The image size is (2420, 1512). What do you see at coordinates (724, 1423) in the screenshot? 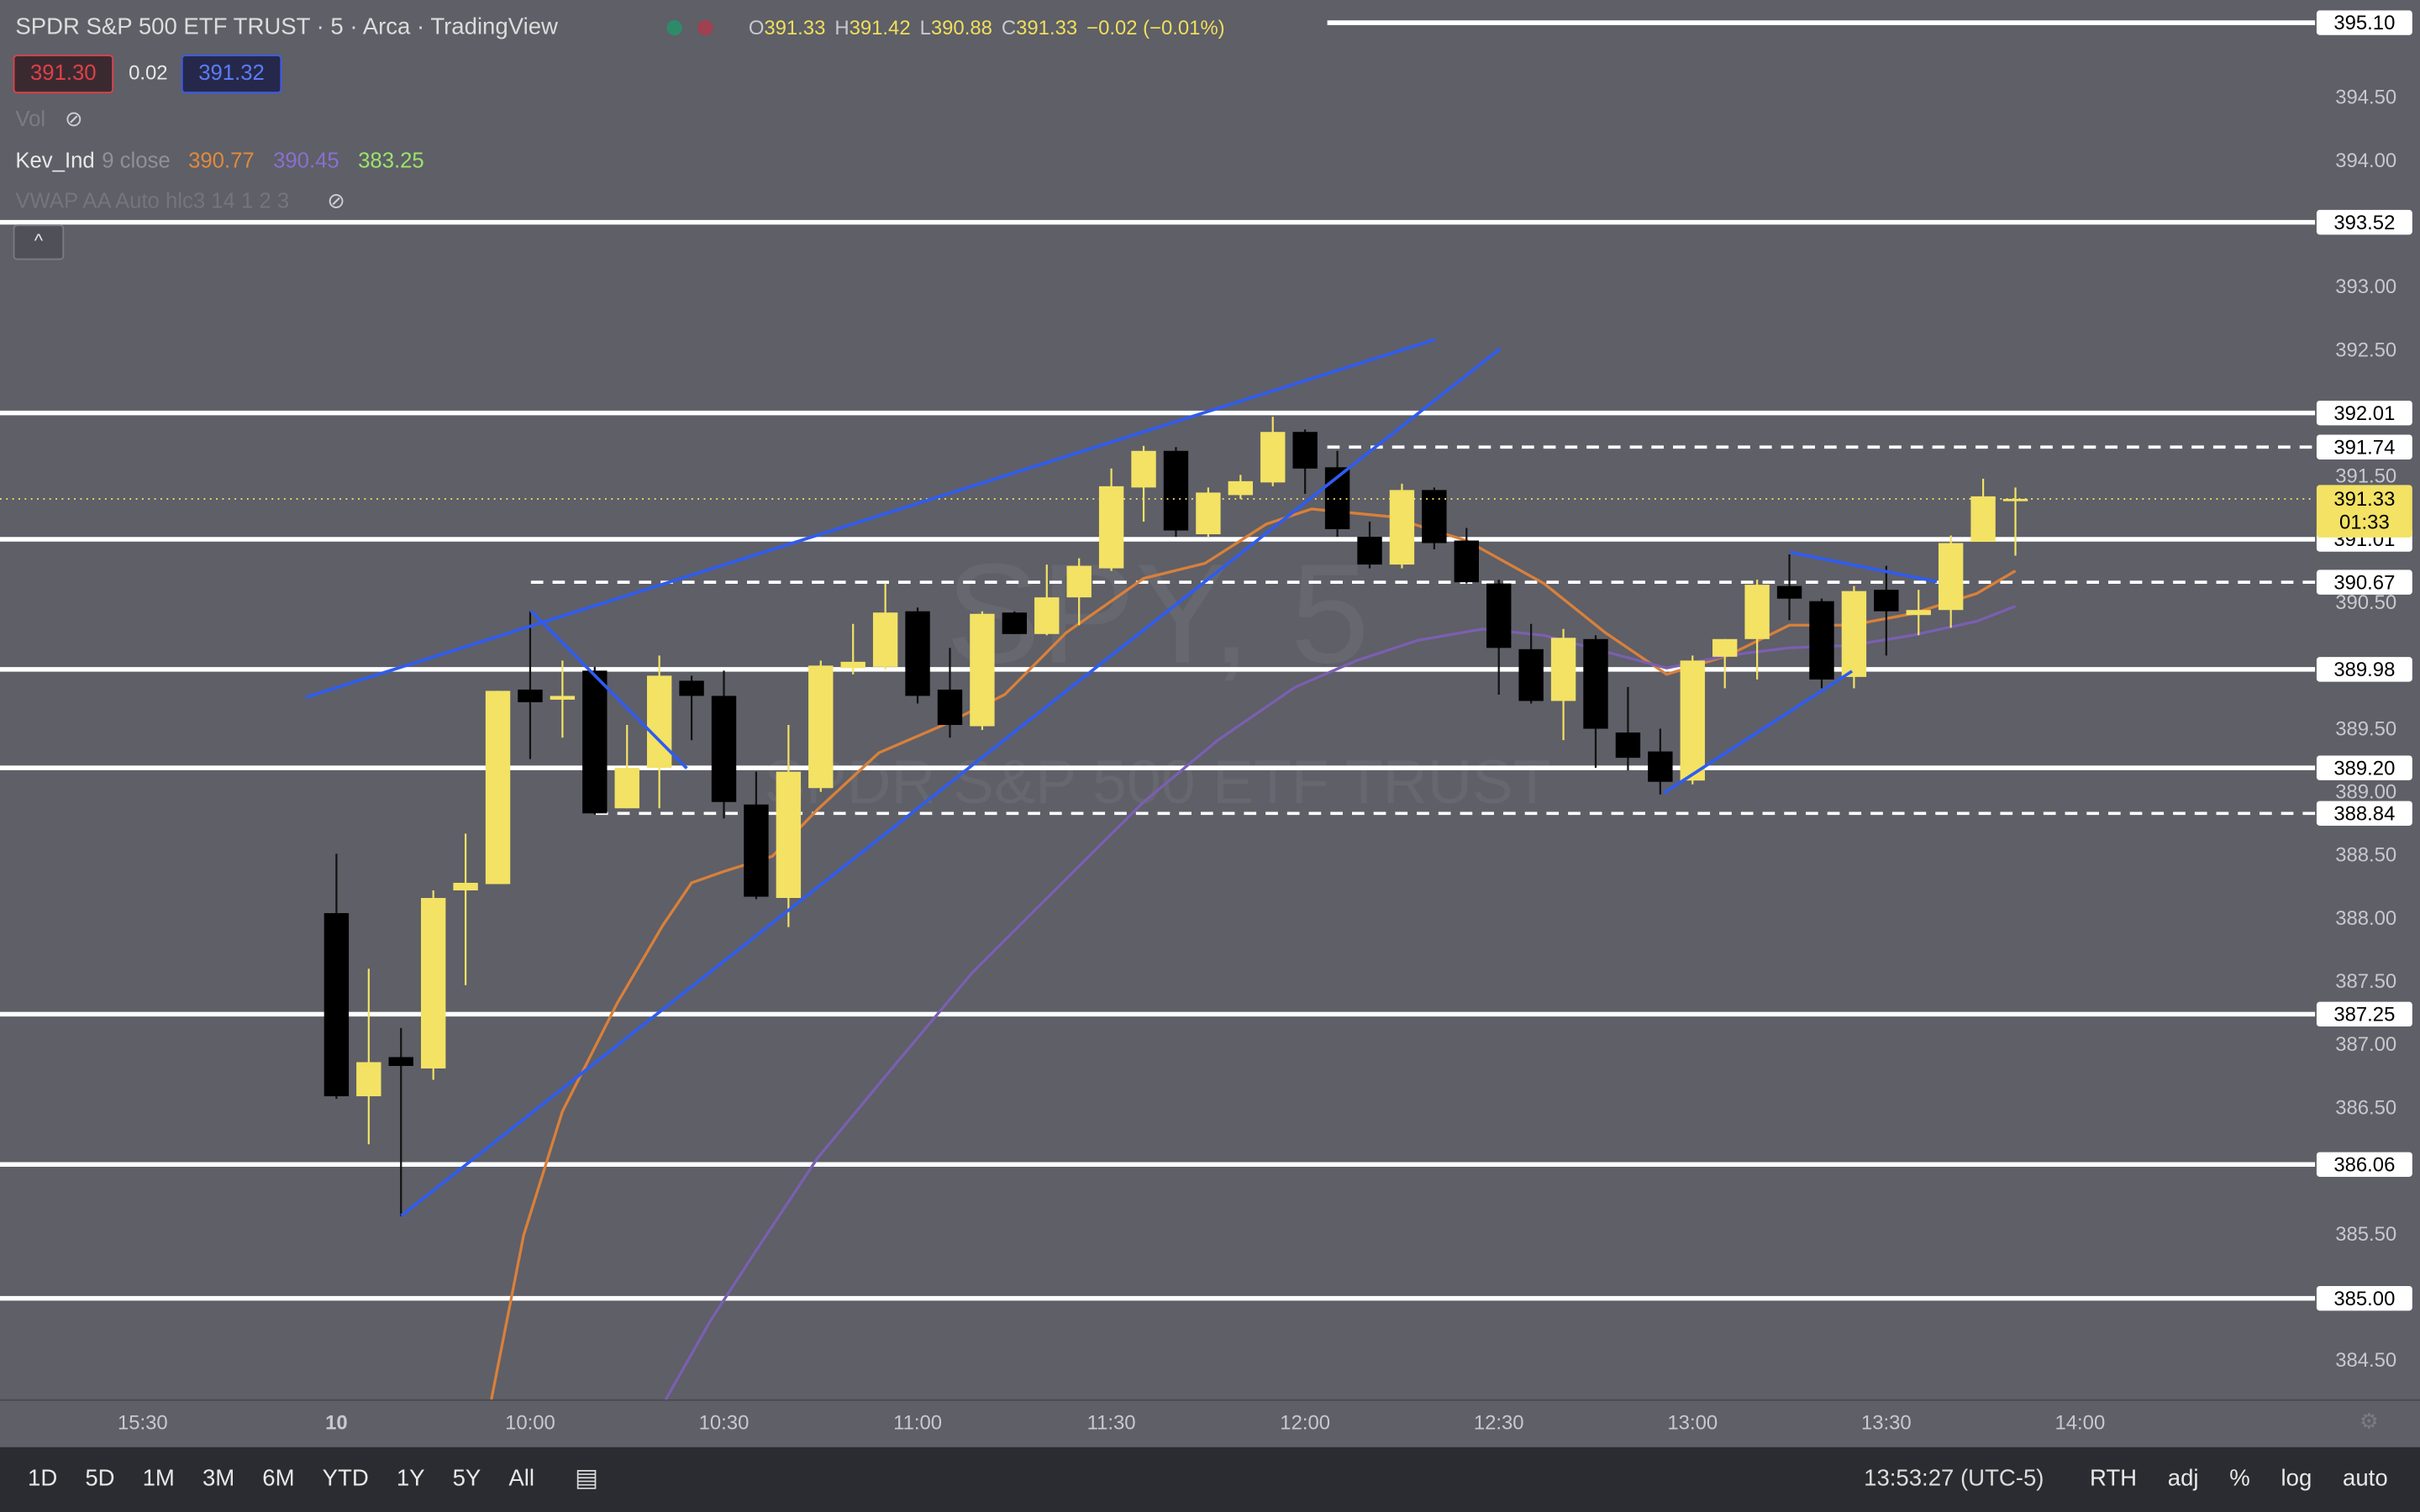
I see `x-tick-label: 10:30` at bounding box center [724, 1423].